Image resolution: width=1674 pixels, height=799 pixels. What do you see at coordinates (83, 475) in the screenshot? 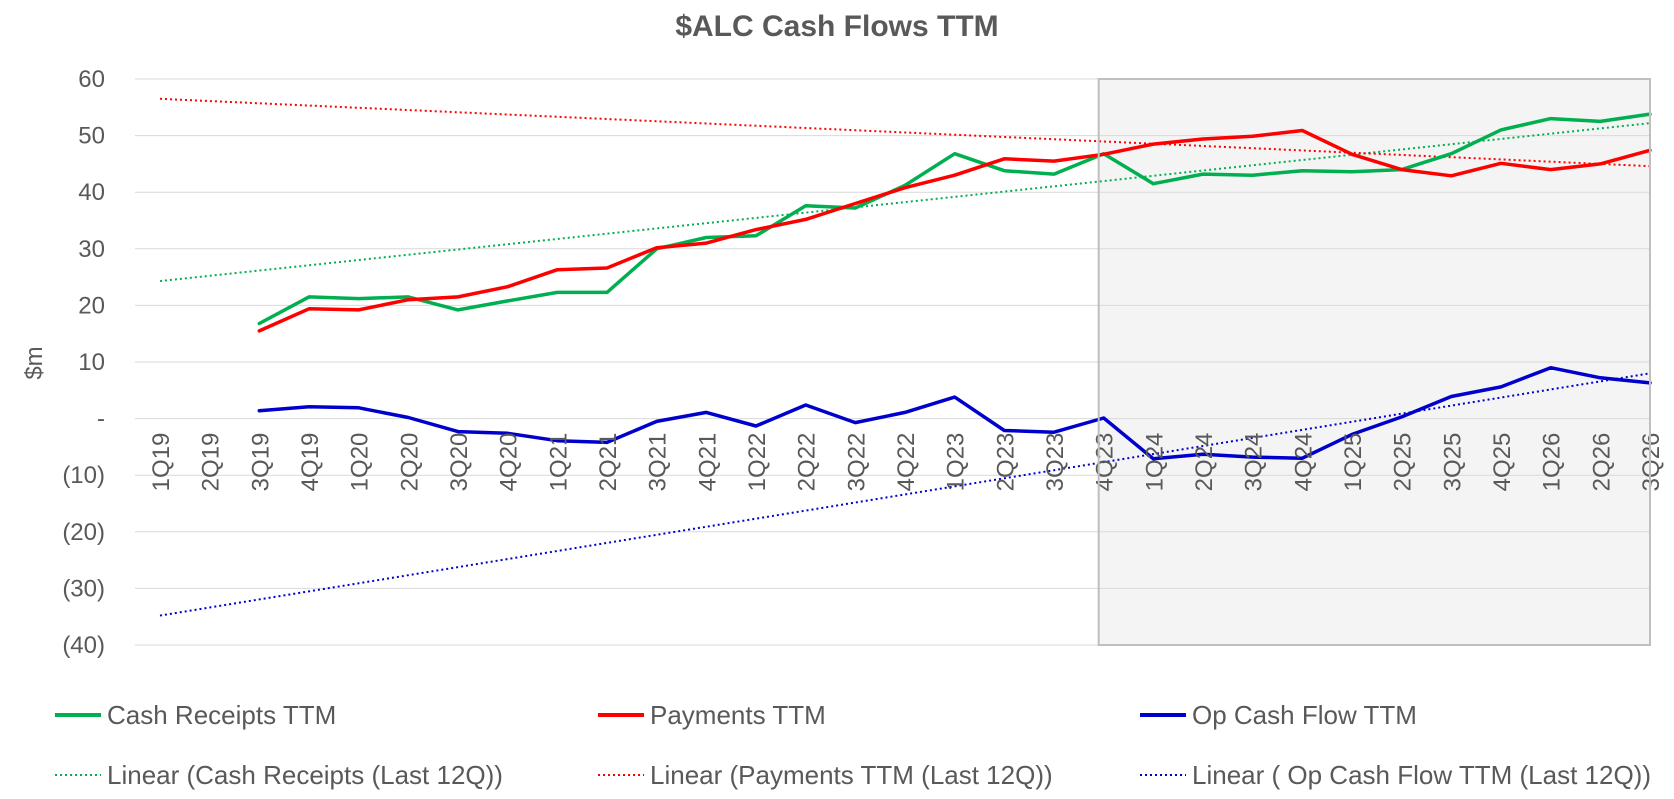
I see `y-tick-label: (10)` at bounding box center [83, 475].